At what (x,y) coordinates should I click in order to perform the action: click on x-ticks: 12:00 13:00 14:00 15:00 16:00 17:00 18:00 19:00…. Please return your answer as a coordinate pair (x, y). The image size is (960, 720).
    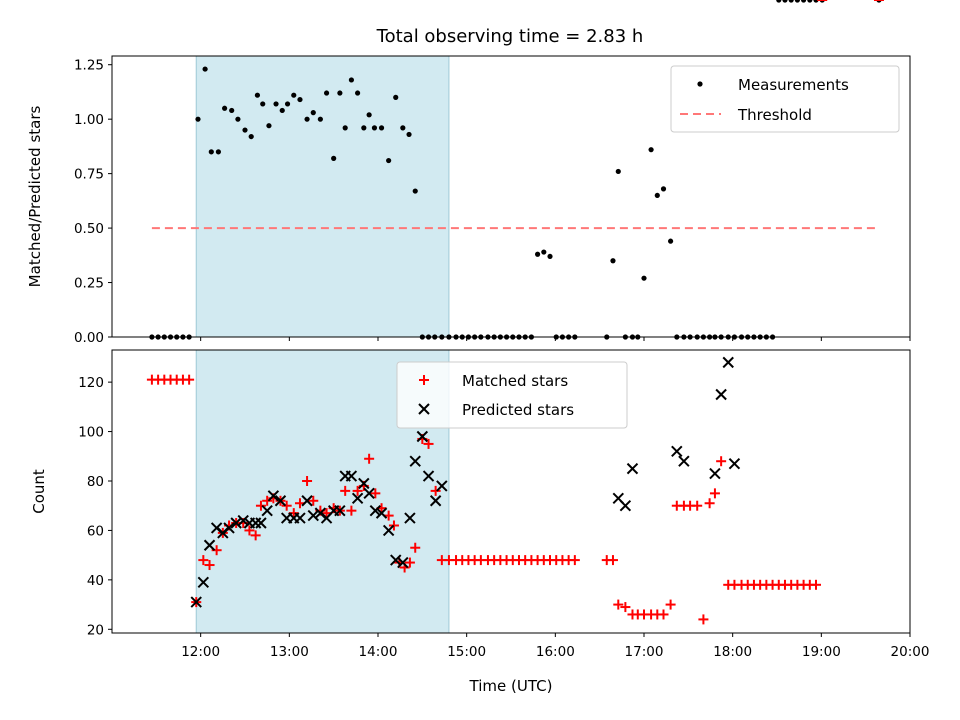
    Looking at the image, I should click on (555, 646).